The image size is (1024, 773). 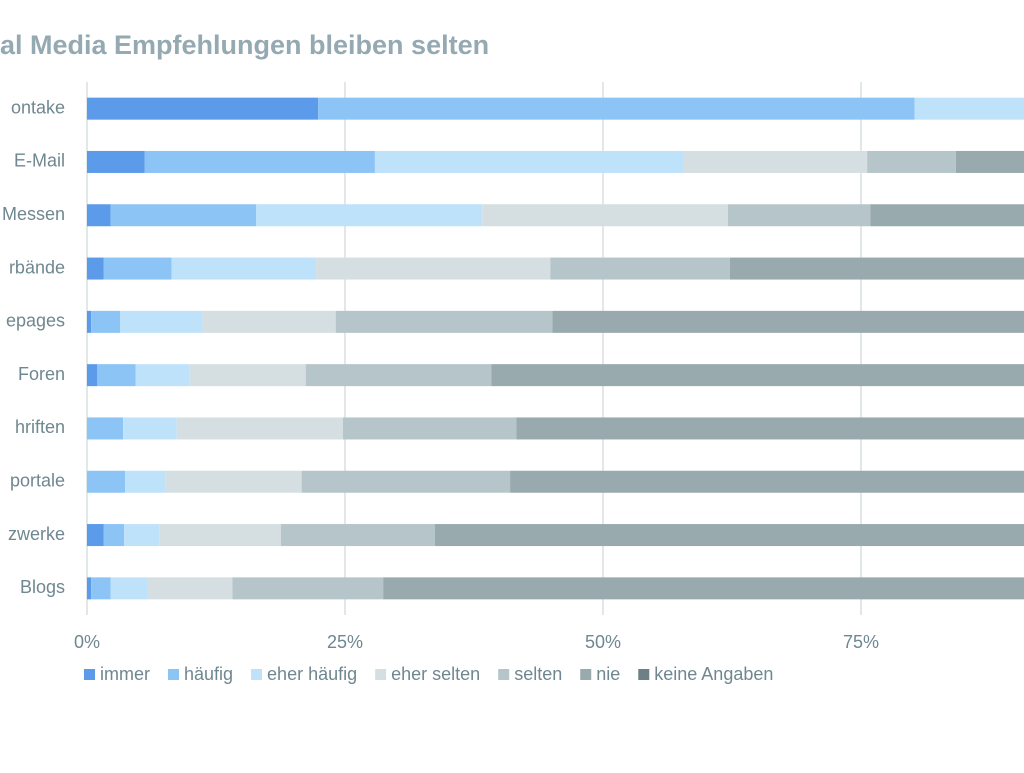 I want to click on legend-label: eher selten, so click(x=435, y=674).